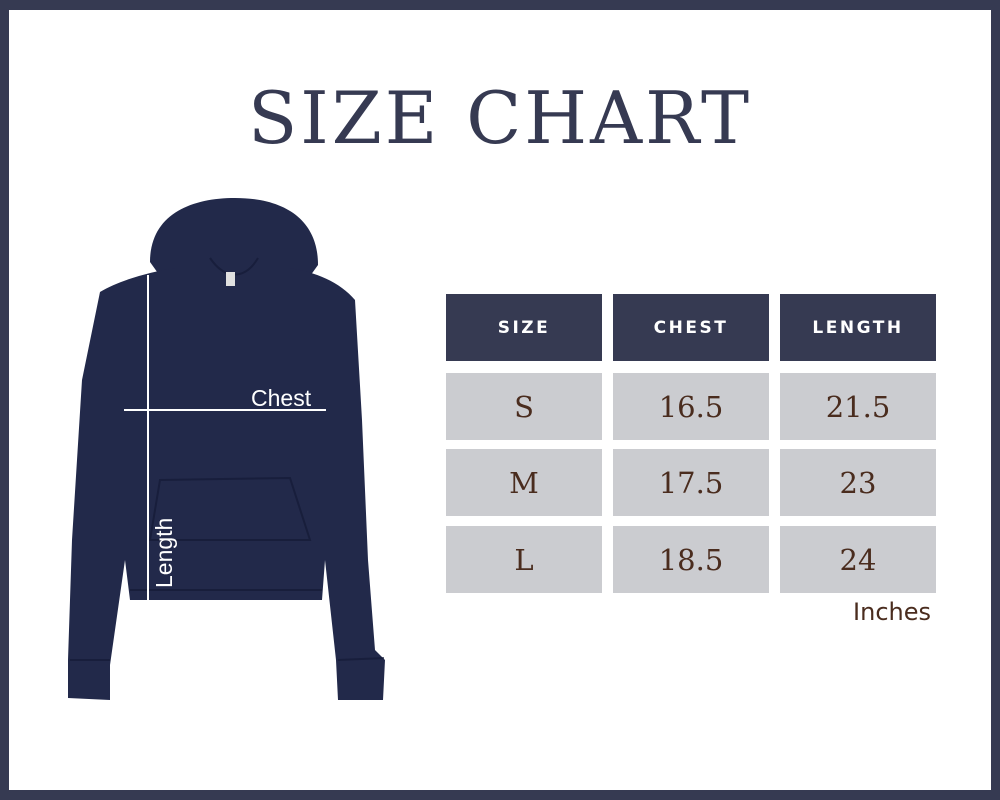  What do you see at coordinates (858, 327) in the screenshot?
I see `header-length: LENGTH` at bounding box center [858, 327].